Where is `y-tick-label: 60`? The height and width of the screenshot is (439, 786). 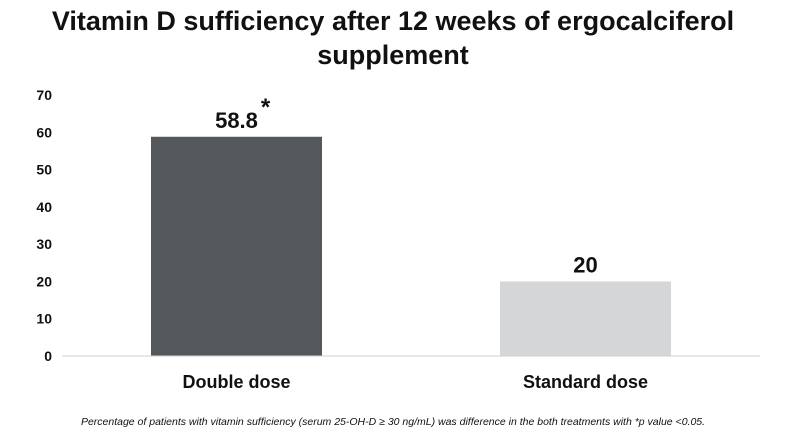
y-tick-label: 60 is located at coordinates (44, 132).